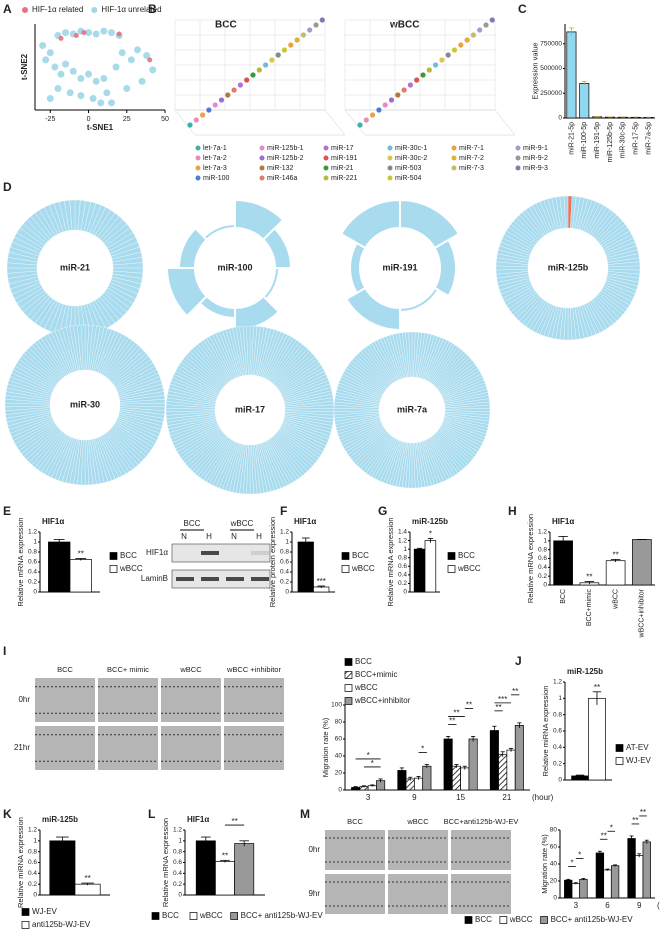 This screenshot has width=660, height=936. Describe the element at coordinates (402, 540) in the screenshot. I see `y-tick-label: 1.2` at that location.